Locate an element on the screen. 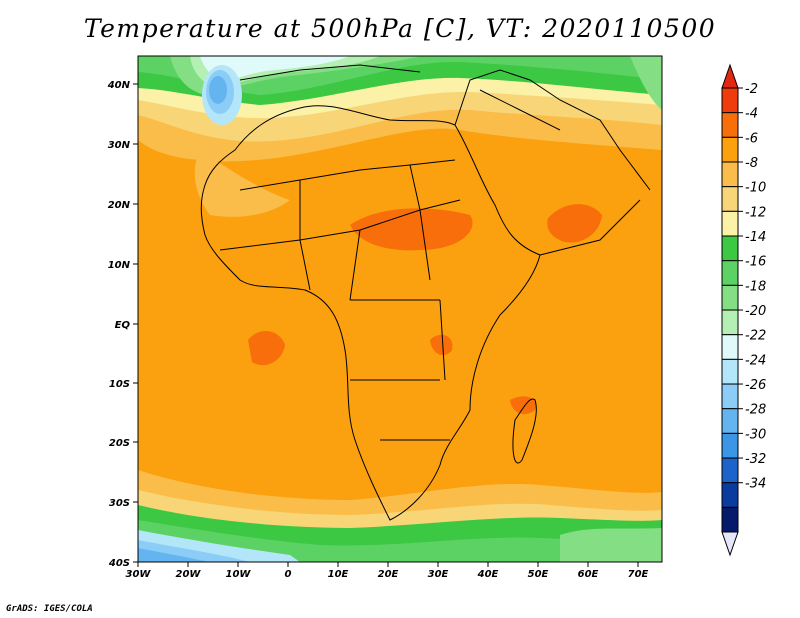 The width and height of the screenshot is (800, 618). lon-tick-label: 60E is located at coordinates (588, 574).